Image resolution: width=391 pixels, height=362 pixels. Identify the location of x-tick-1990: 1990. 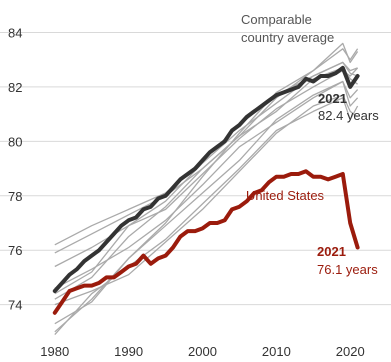
(128, 351).